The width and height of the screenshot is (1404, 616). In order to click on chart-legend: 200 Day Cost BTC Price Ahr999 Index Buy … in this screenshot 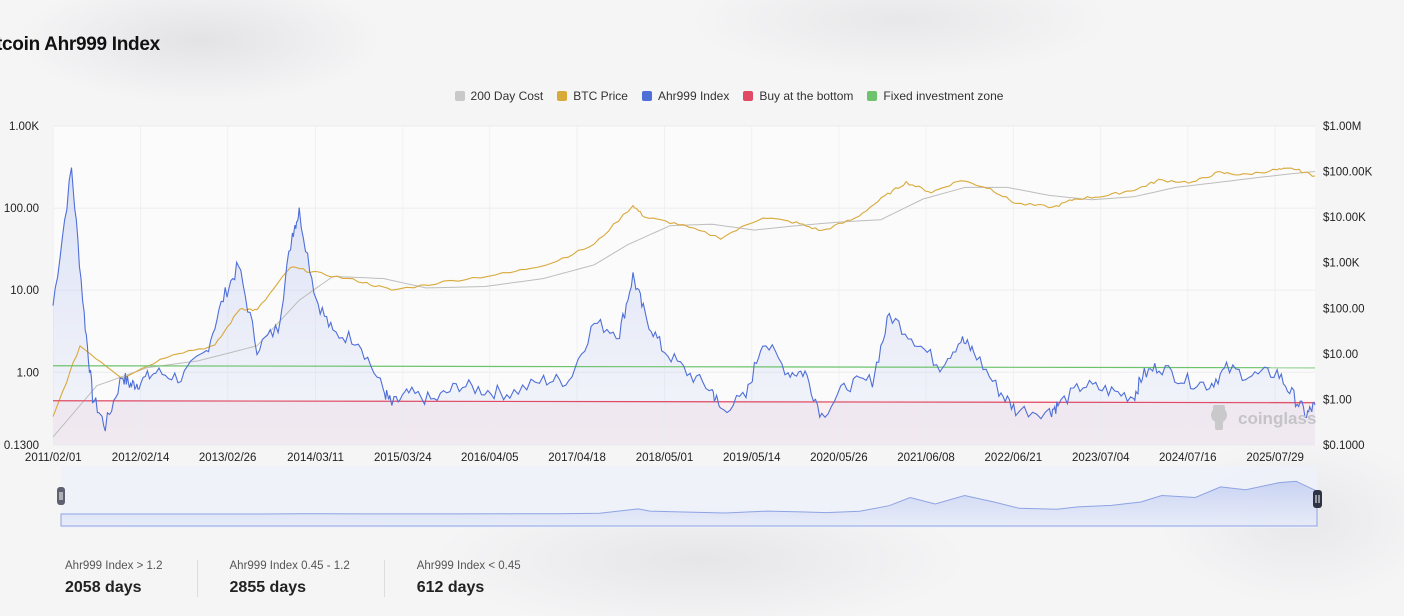, I will do `click(702, 96)`.